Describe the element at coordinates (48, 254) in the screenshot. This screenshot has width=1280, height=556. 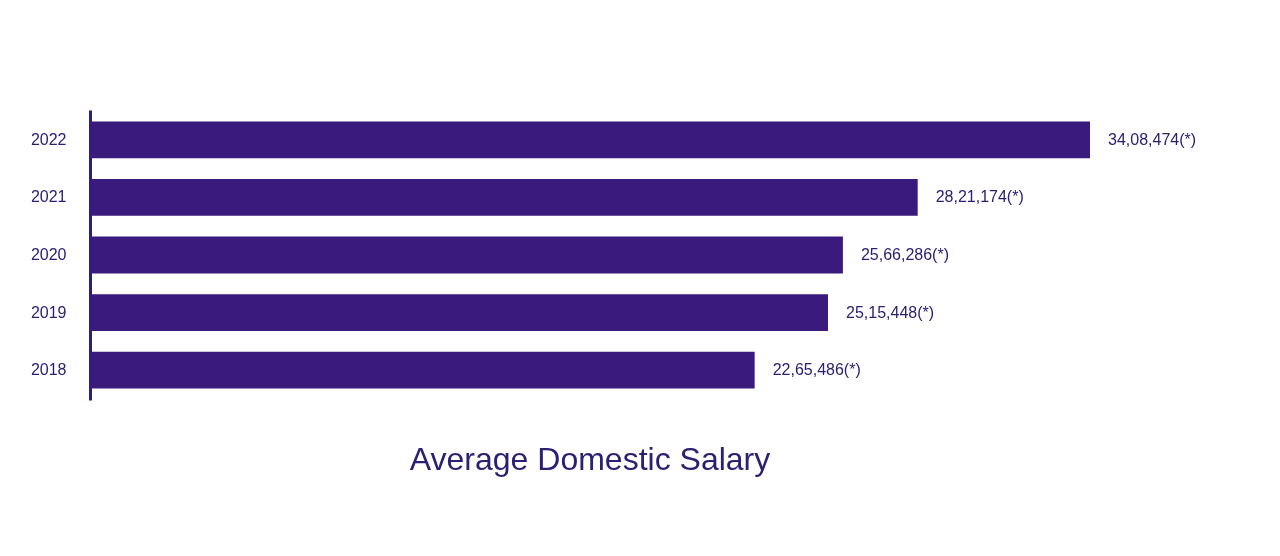
I see `y-tick-label: 2020` at that location.